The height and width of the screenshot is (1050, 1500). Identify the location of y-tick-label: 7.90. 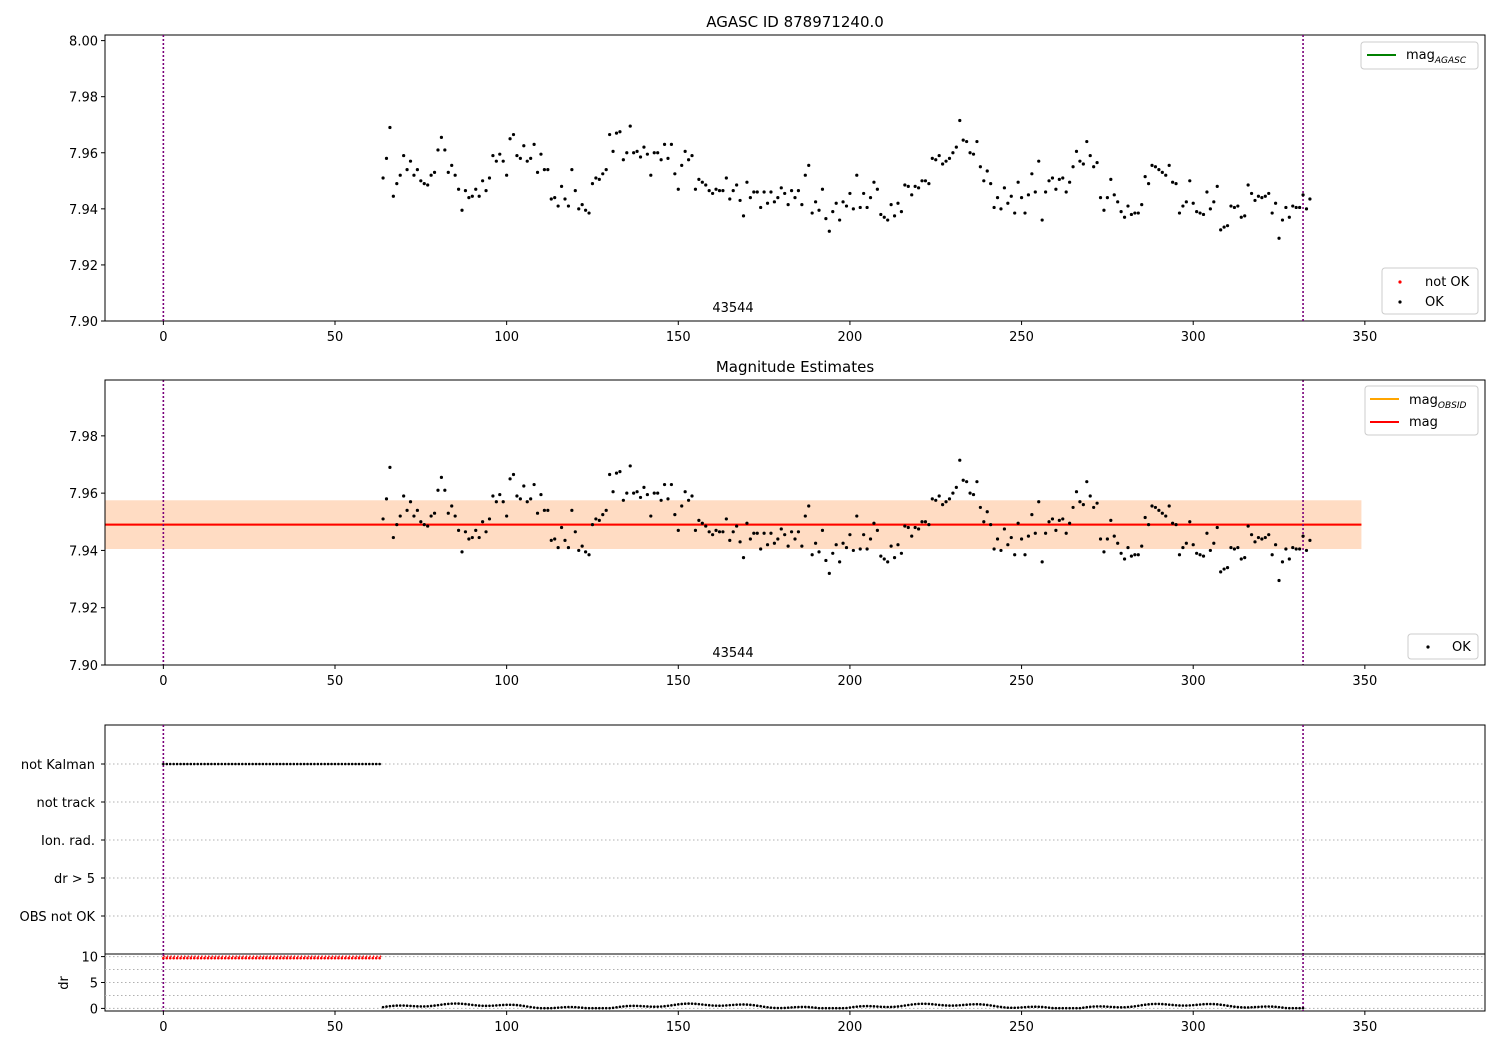
(83, 666).